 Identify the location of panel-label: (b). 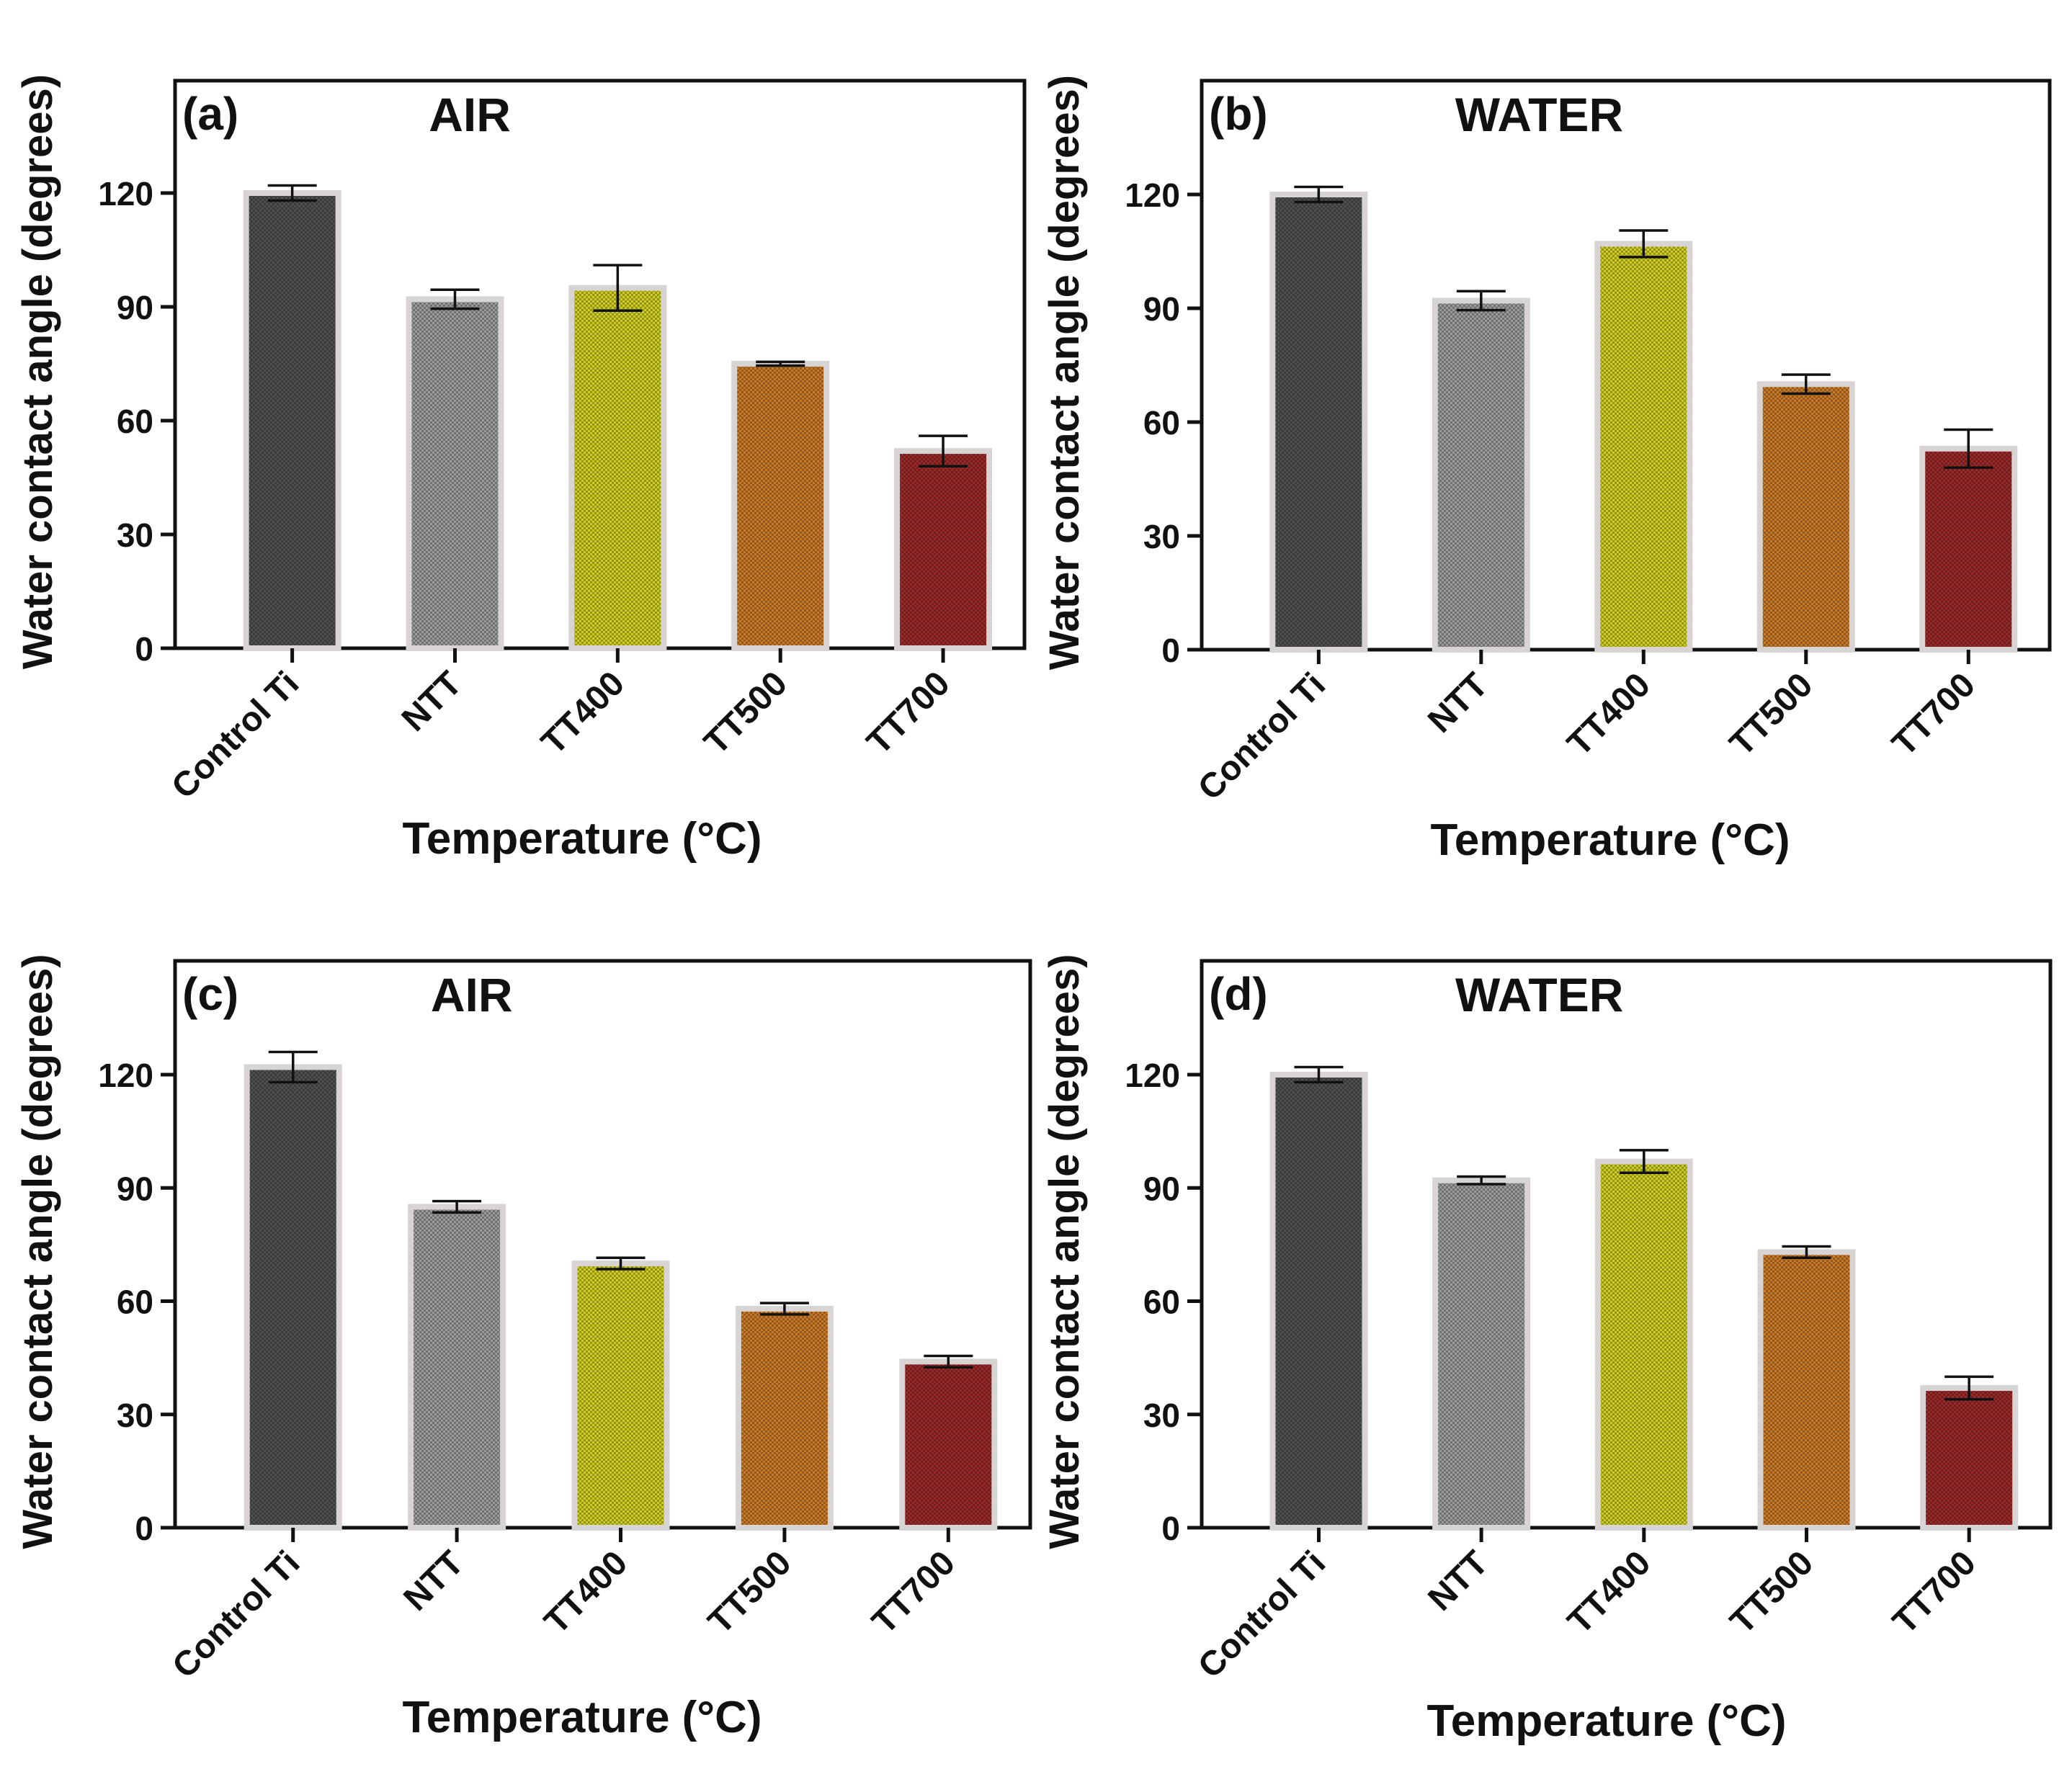
(1238, 114).